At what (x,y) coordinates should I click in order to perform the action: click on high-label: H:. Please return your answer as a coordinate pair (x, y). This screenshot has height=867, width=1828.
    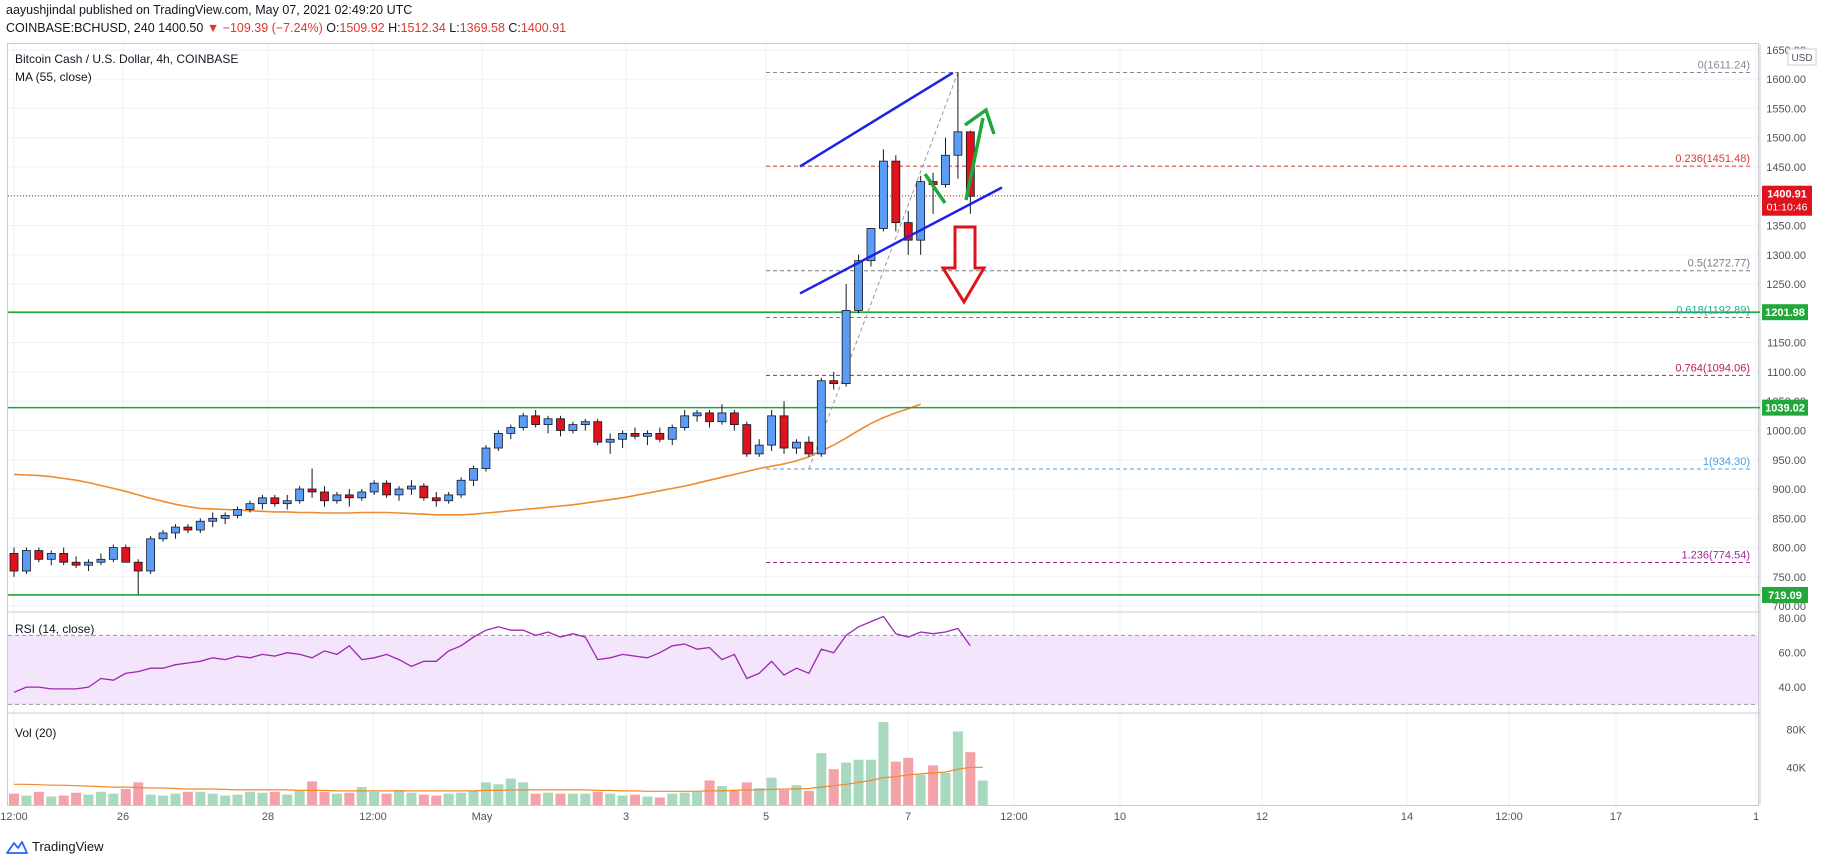
    Looking at the image, I should click on (394, 28).